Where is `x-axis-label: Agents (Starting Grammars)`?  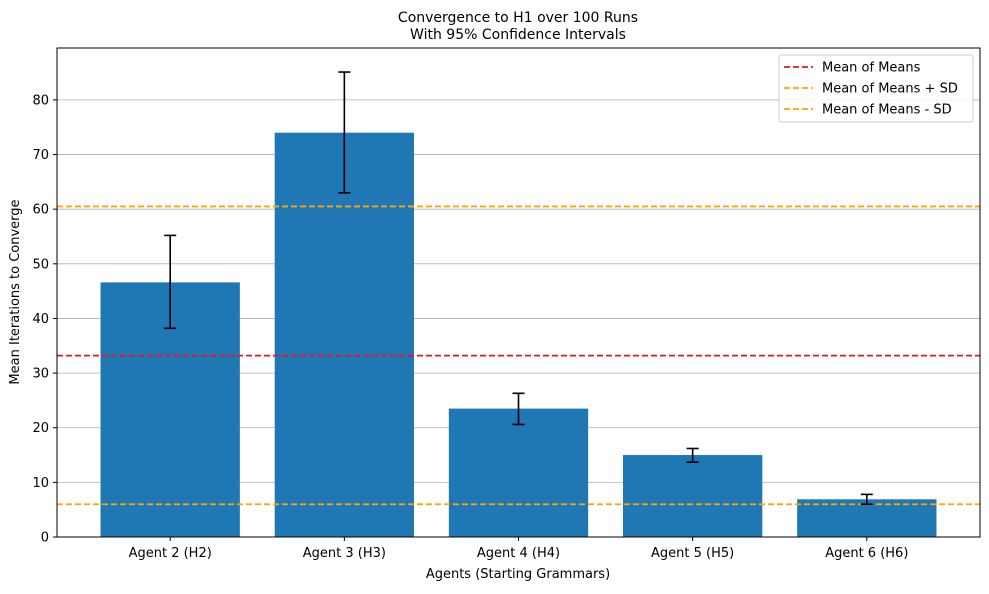
x-axis-label: Agents (Starting Grammars) is located at coordinates (518, 574).